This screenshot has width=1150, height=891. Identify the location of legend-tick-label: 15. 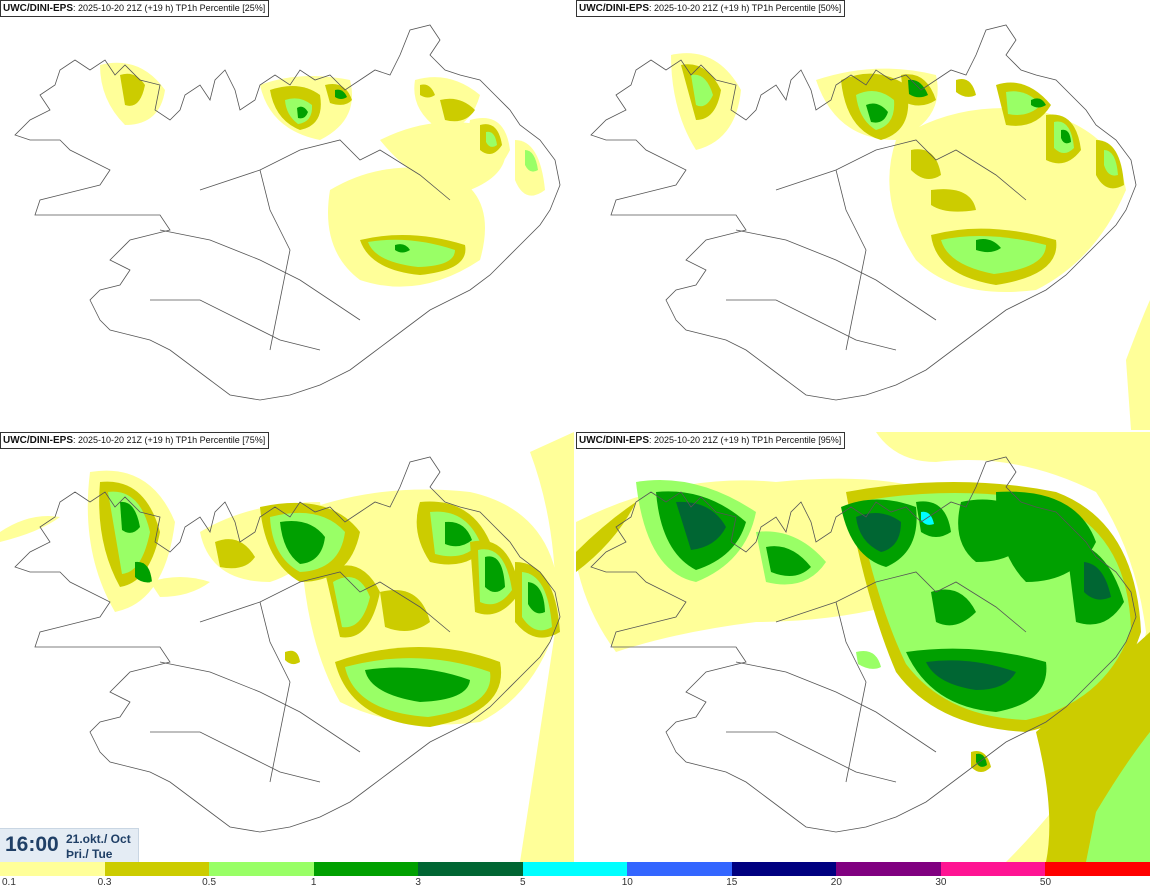
(732, 882).